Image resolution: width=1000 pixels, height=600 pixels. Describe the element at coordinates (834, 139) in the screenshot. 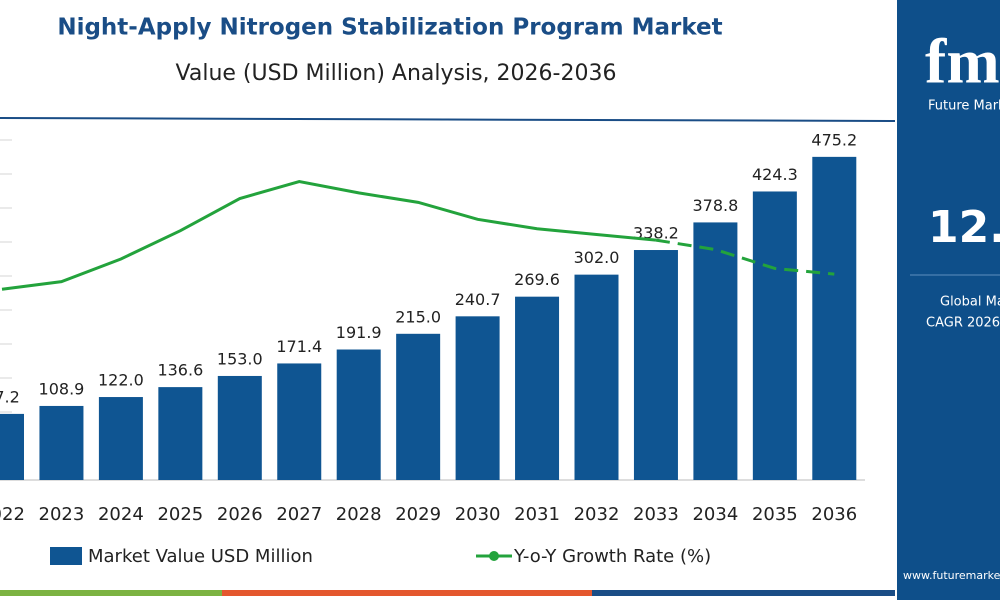

I see `value-label: 475.2` at that location.